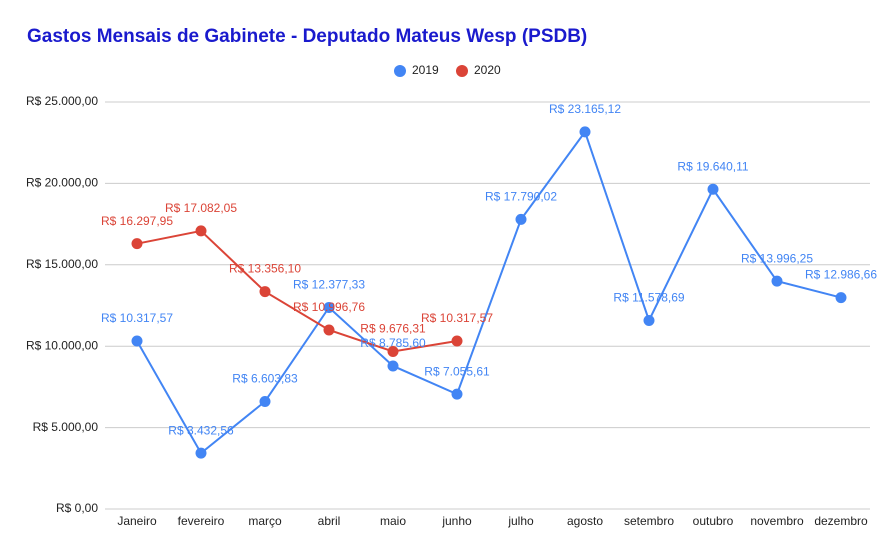 Image resolution: width=894 pixels, height=551 pixels. I want to click on data-label: R$ 23.165,12, so click(585, 109).